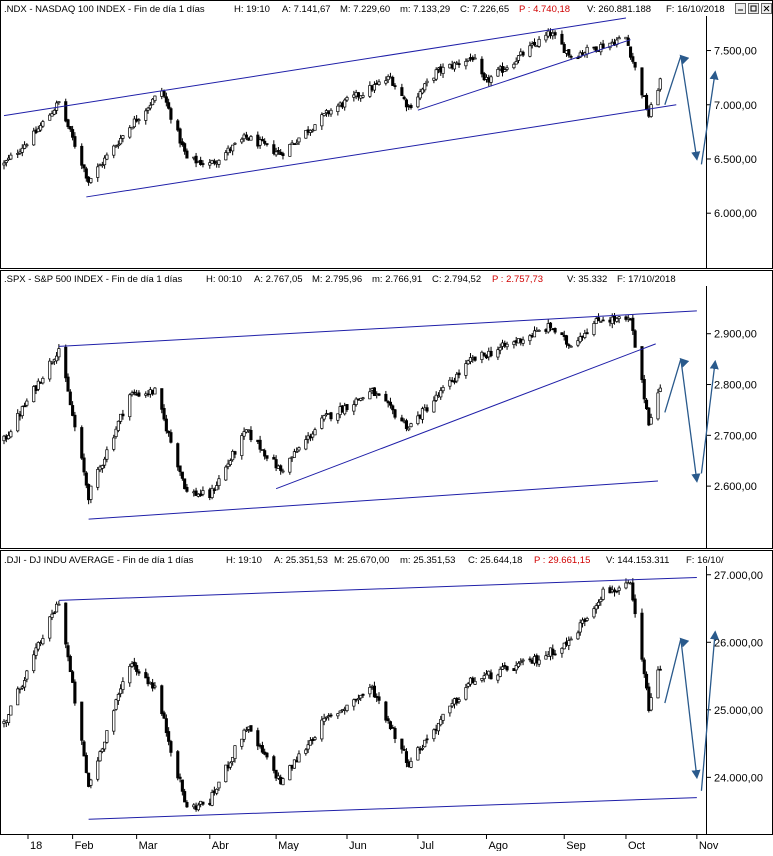 The height and width of the screenshot is (856, 773). I want to click on x-tick-label: Abr, so click(220, 845).